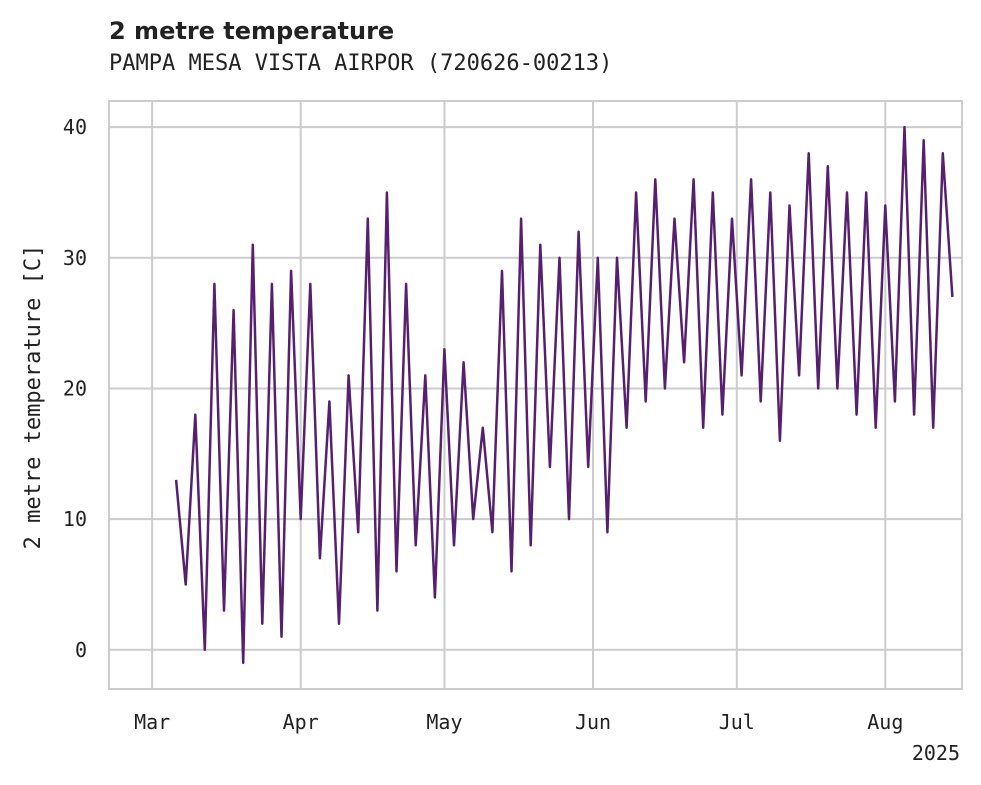 Image resolution: width=981 pixels, height=785 pixels. What do you see at coordinates (75, 519) in the screenshot?
I see `y-tick-label: 10` at bounding box center [75, 519].